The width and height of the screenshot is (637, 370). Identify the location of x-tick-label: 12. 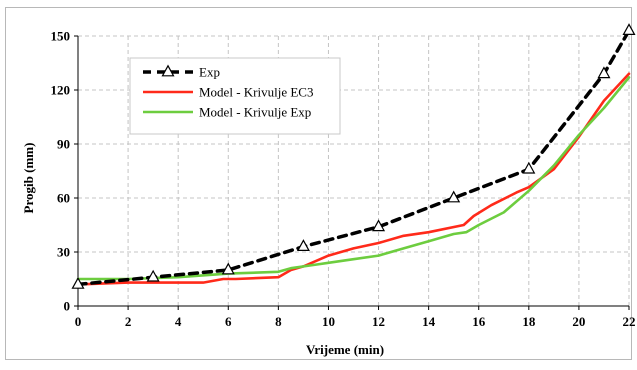
(378, 321).